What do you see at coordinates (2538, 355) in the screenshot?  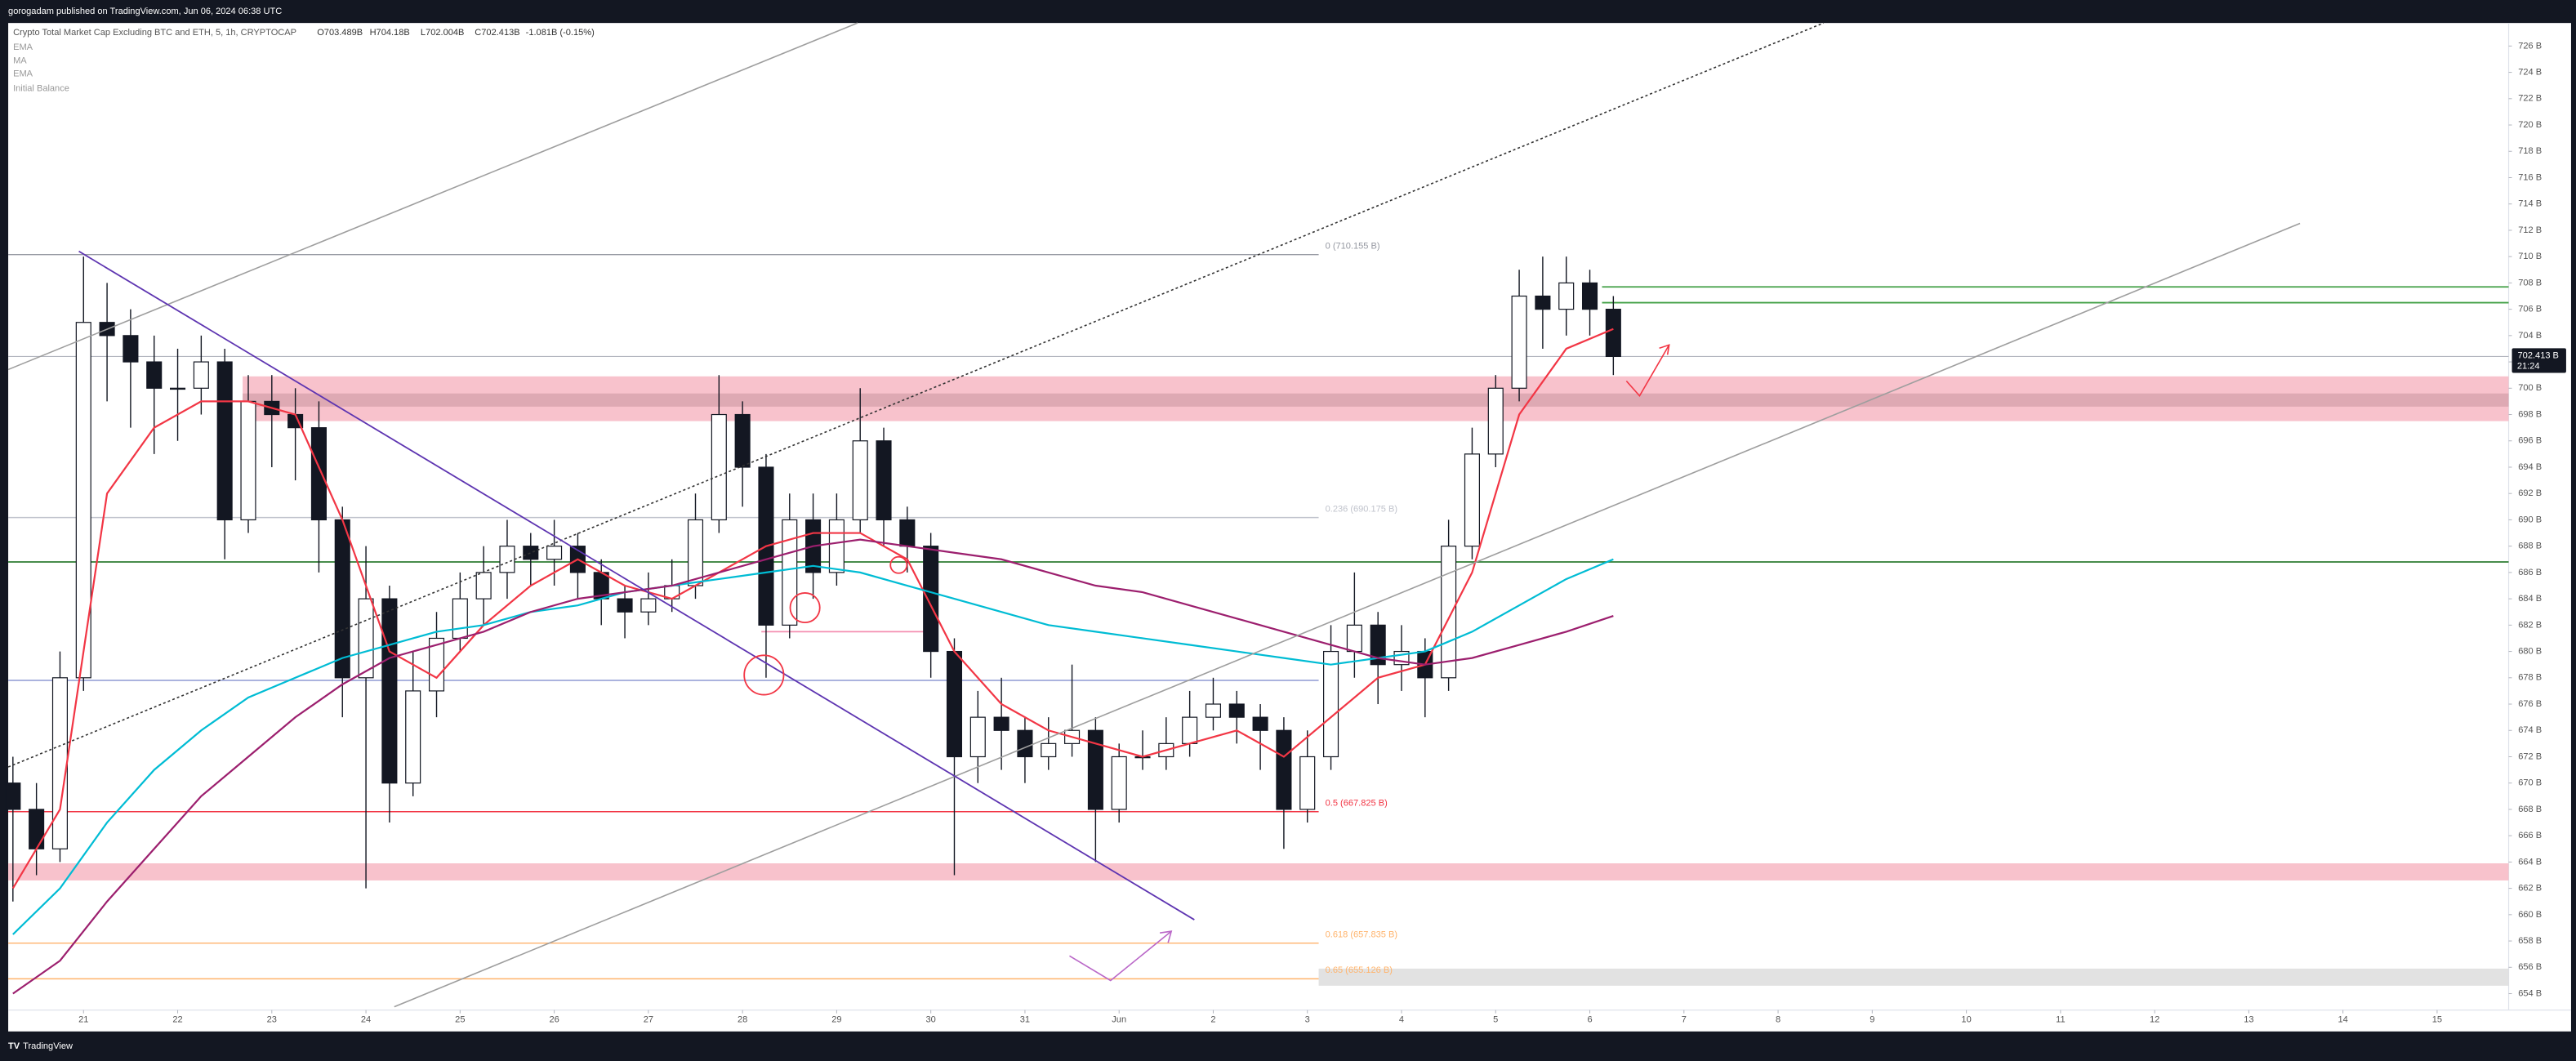 I see `price-tag-label: 702.413 B` at bounding box center [2538, 355].